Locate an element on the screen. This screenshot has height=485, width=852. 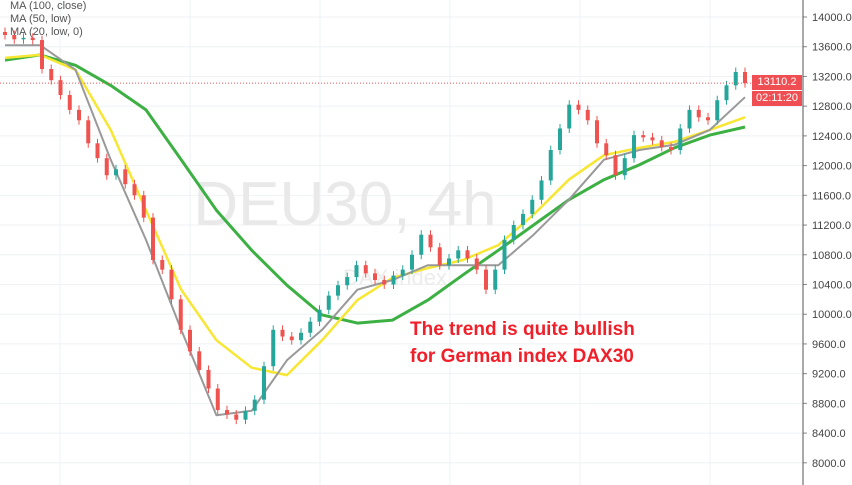
y-tick-label: 8400.0 is located at coordinates (829, 434).